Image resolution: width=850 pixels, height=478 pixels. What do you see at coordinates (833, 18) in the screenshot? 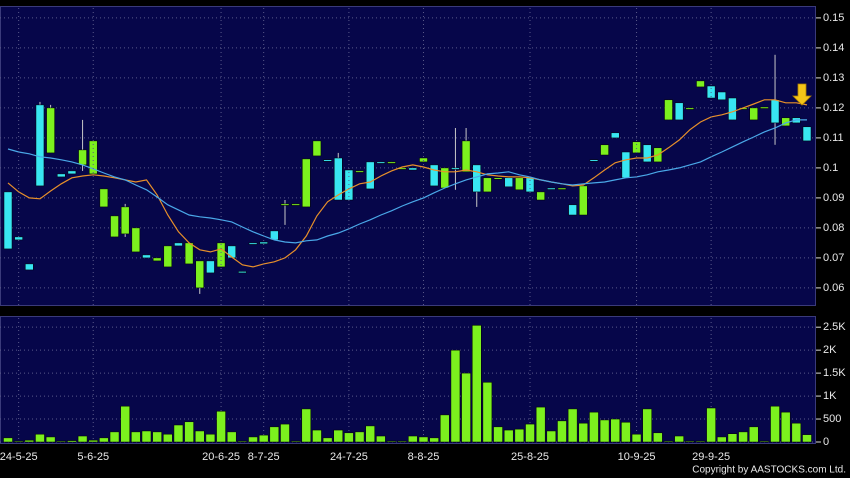
I see `y-tick-label: 0.15` at bounding box center [833, 18].